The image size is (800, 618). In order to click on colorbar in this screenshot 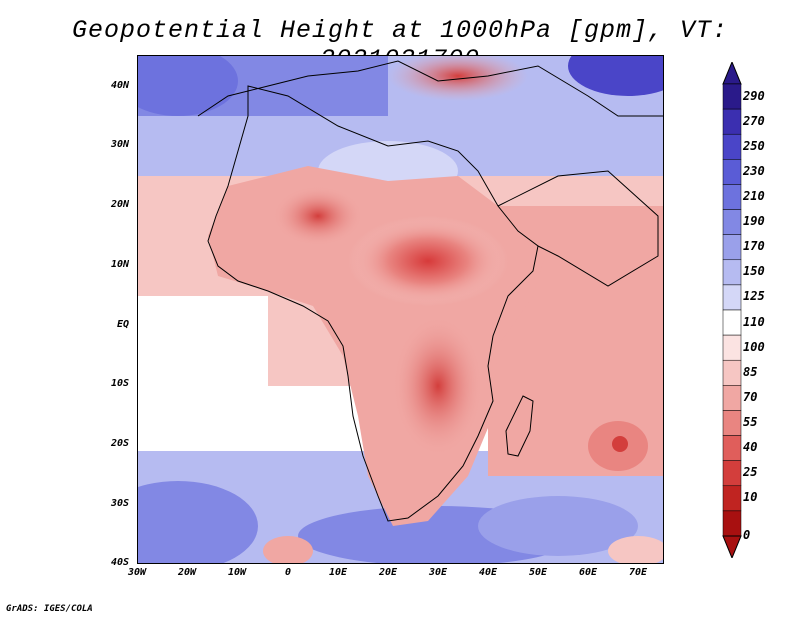, I will do `click(732, 310)`.